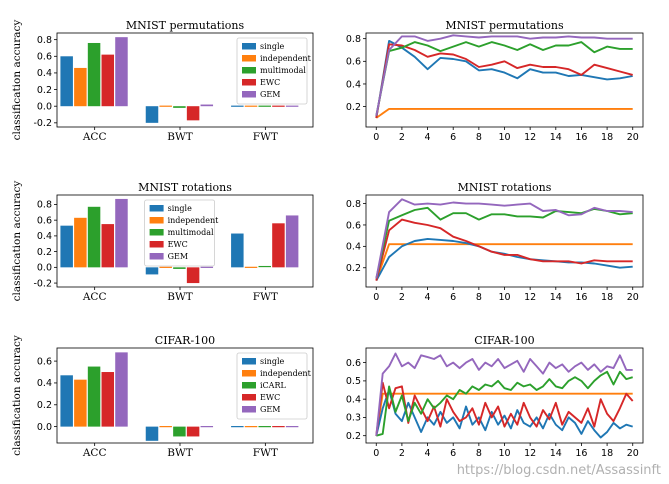  Describe the element at coordinates (428, 297) in the screenshot. I see `x-tick-label: 4` at that location.